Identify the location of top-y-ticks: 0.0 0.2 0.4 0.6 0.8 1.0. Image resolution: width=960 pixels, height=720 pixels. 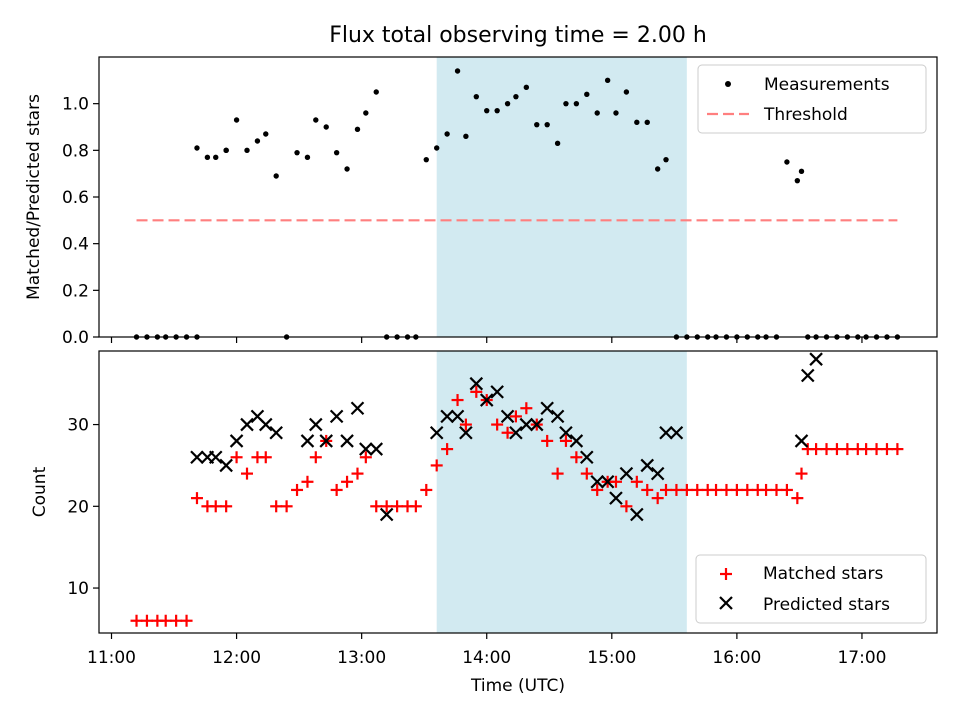
(80, 221).